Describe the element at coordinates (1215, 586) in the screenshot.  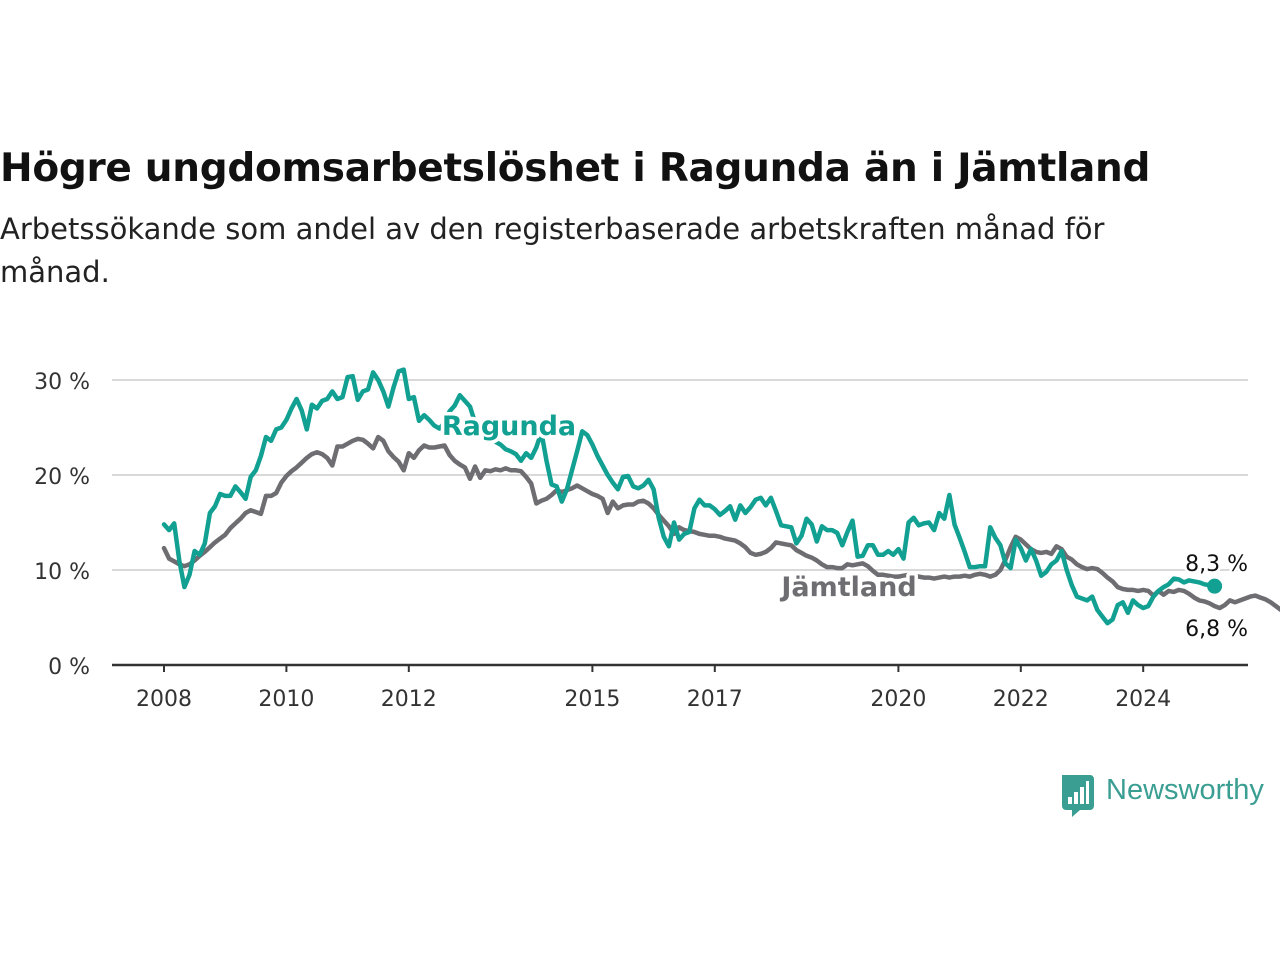
I see `series-end-point` at that location.